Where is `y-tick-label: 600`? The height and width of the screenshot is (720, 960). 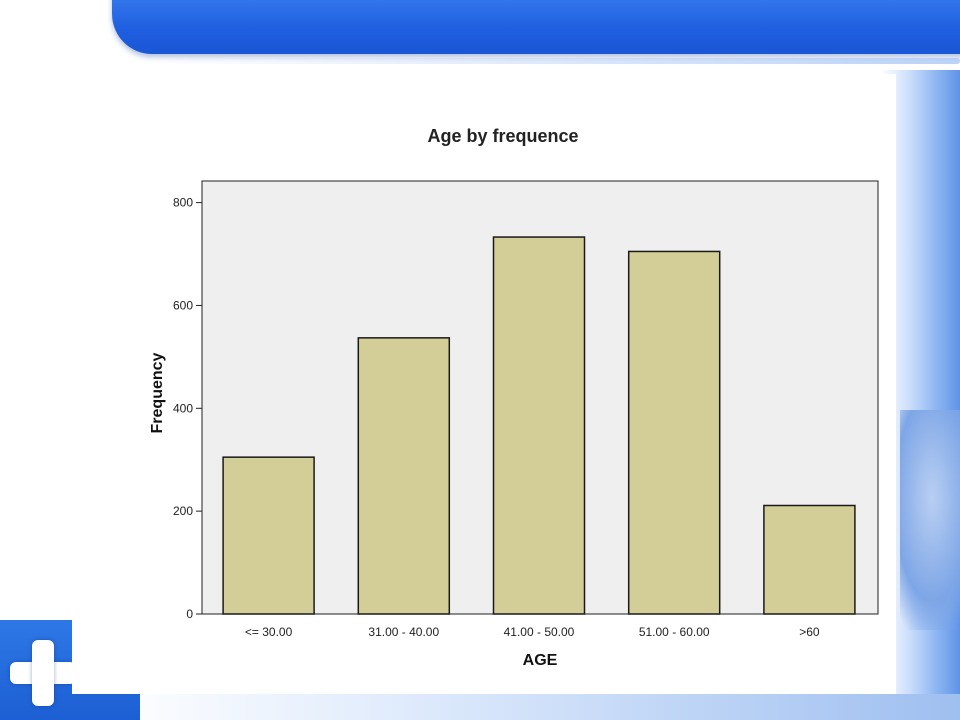 y-tick-label: 600 is located at coordinates (183, 305).